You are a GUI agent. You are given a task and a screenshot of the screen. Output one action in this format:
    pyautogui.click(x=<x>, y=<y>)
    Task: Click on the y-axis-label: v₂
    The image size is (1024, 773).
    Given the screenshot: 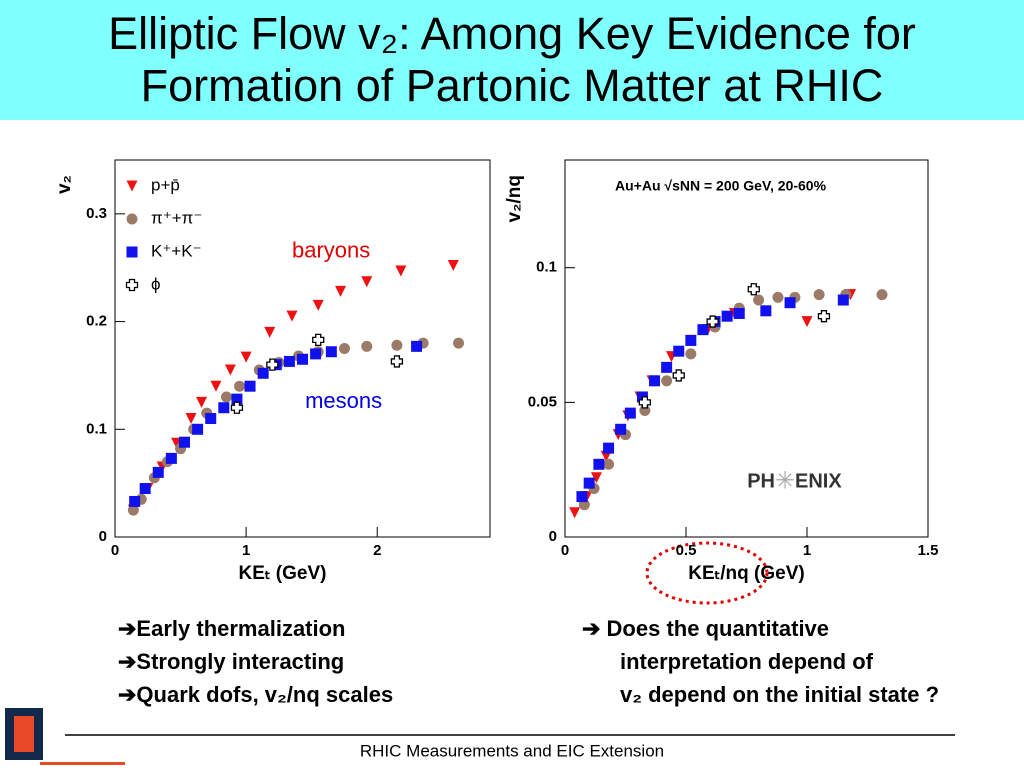 What is the action you would take?
    pyautogui.click(x=64, y=184)
    